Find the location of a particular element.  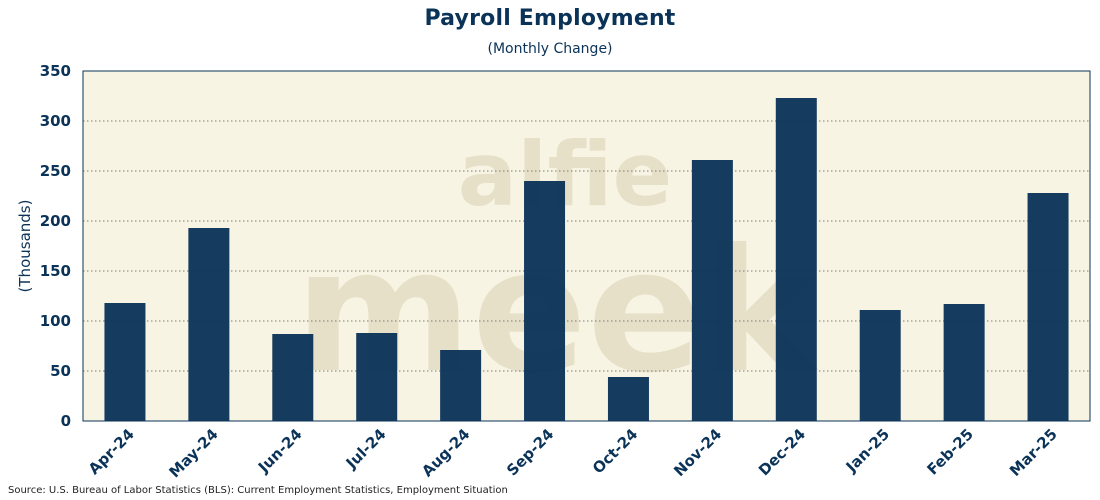

x-tick-label: Nov-24 is located at coordinates (697, 452).